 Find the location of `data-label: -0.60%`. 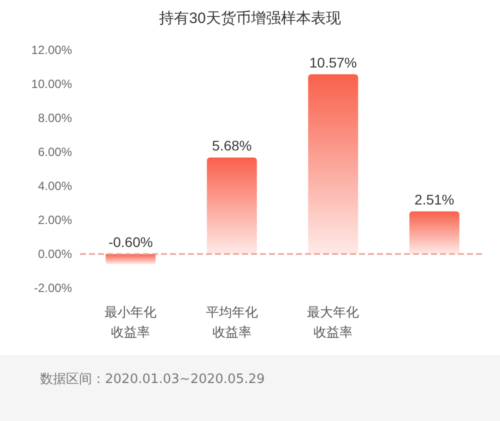

data-label: -0.60% is located at coordinates (130, 242).